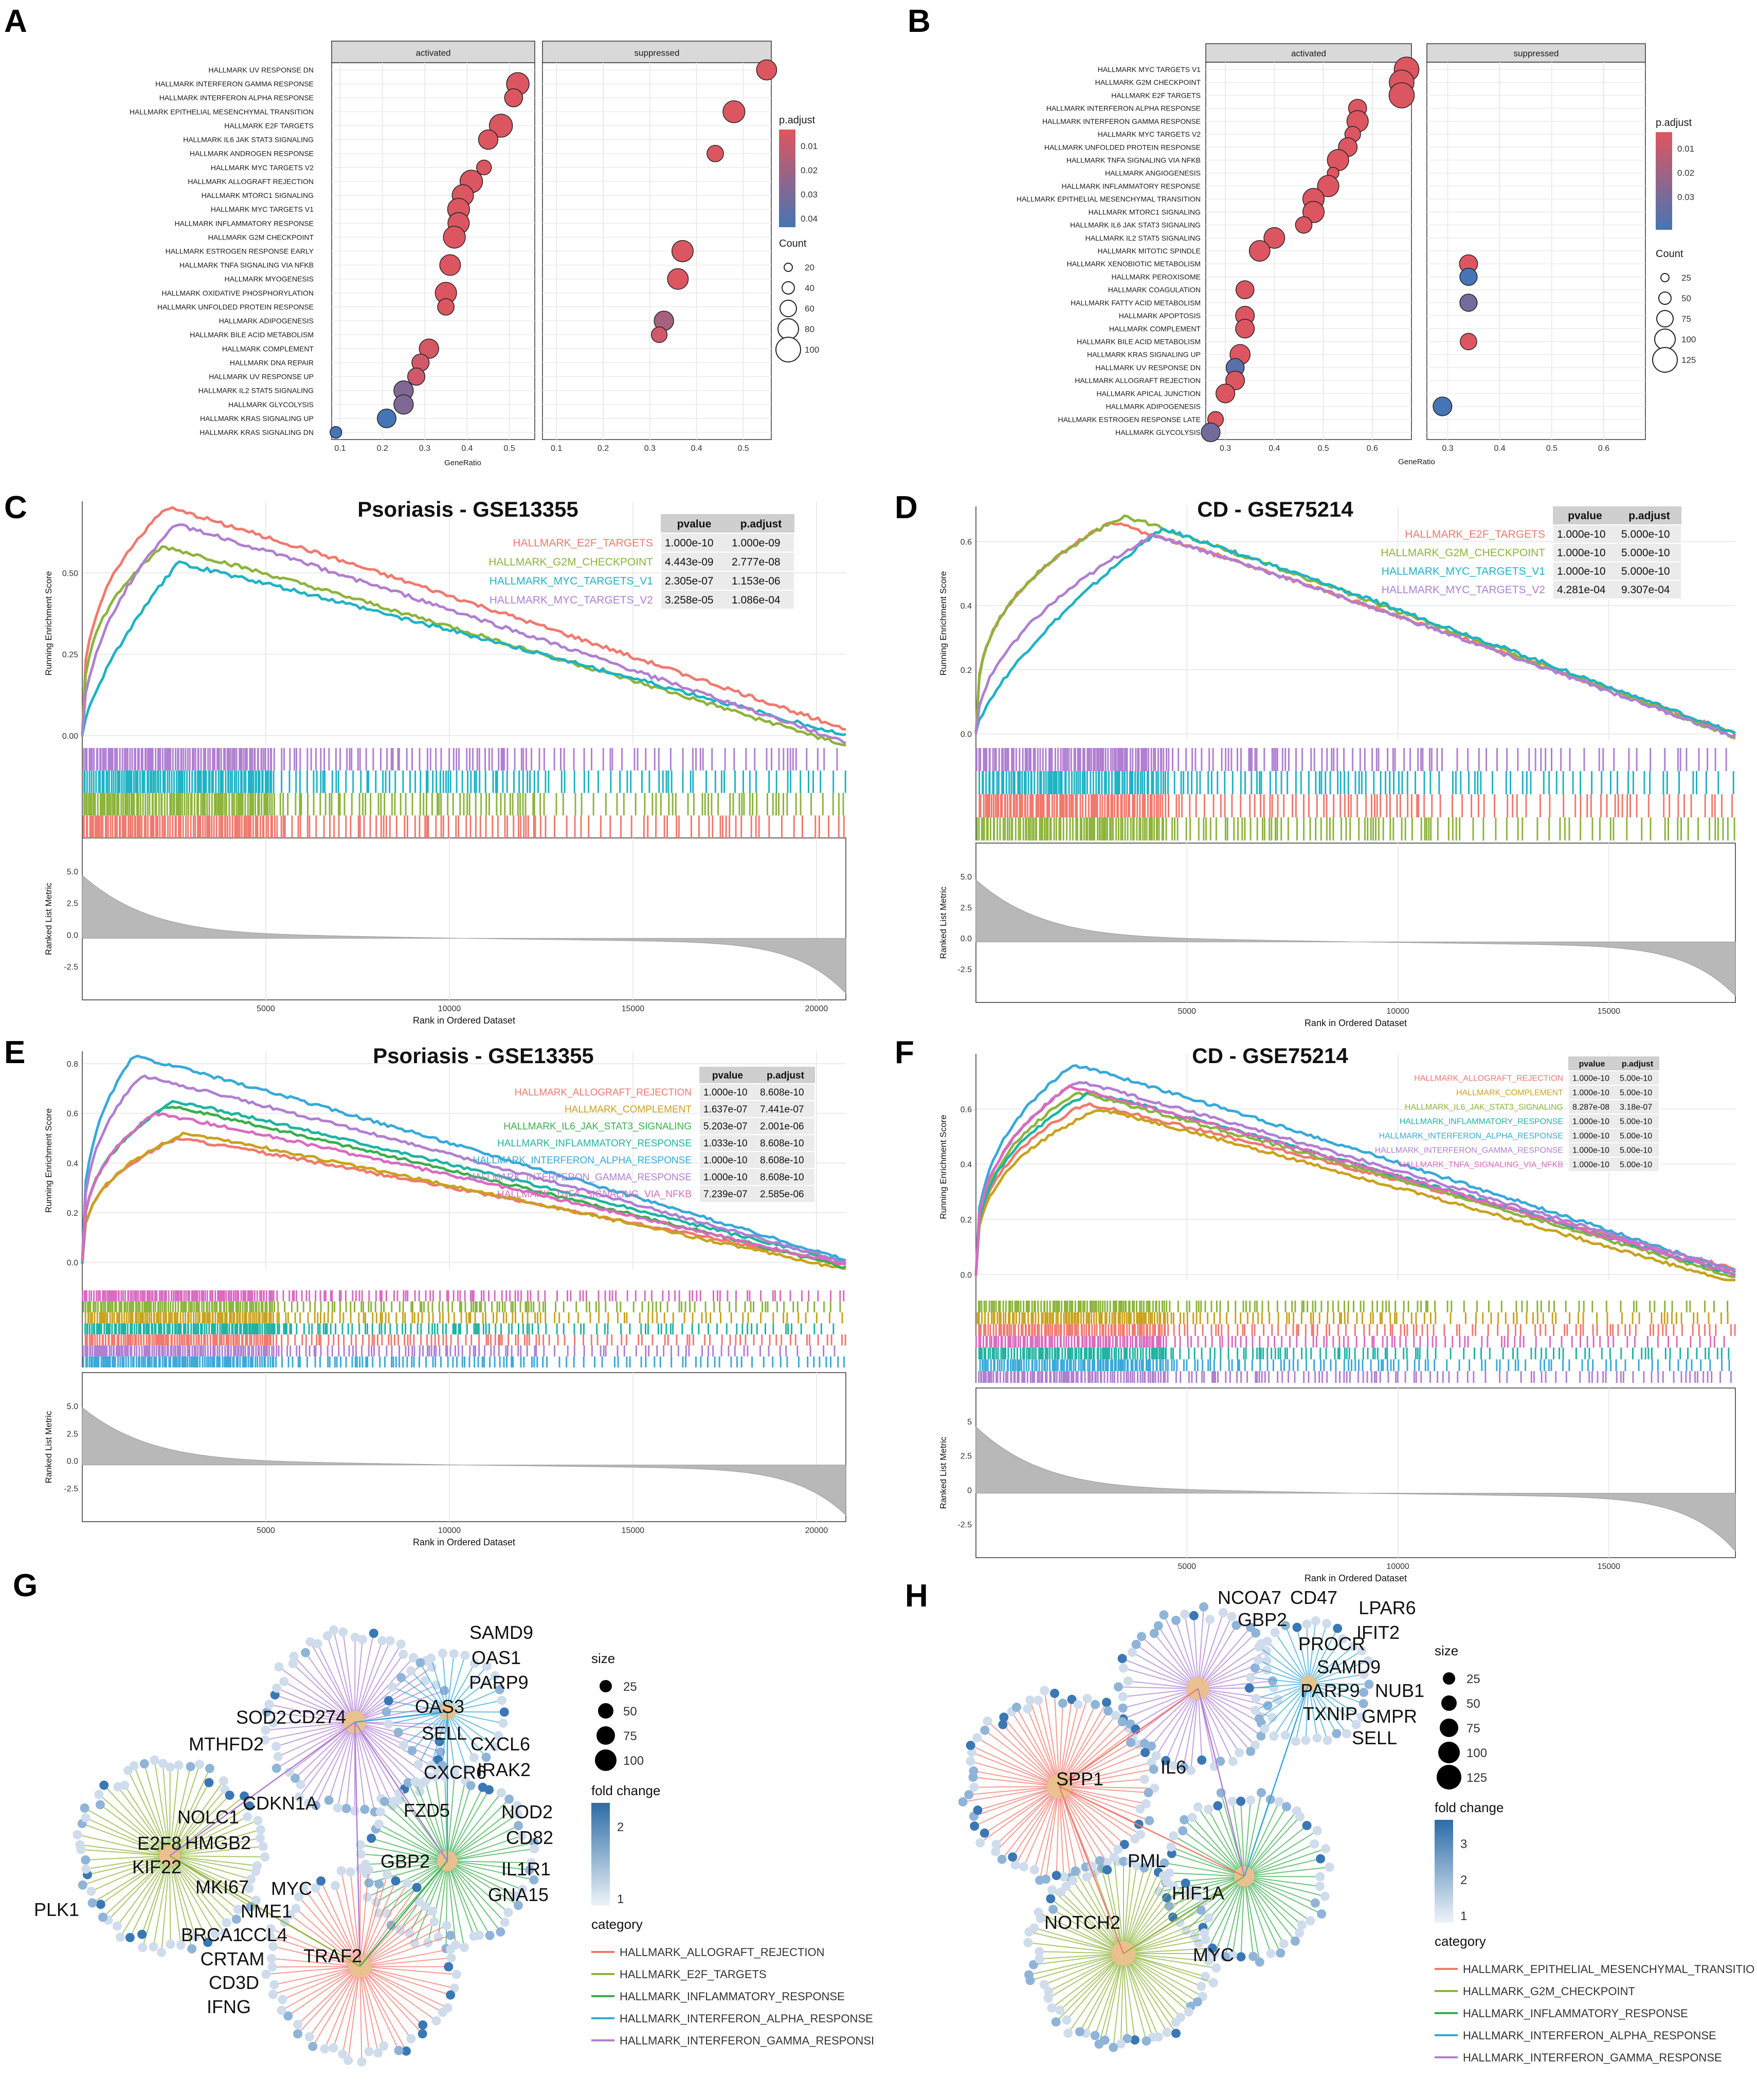  Describe the element at coordinates (1685, 173) in the screenshot. I see `legend-tick: 0.02` at that location.